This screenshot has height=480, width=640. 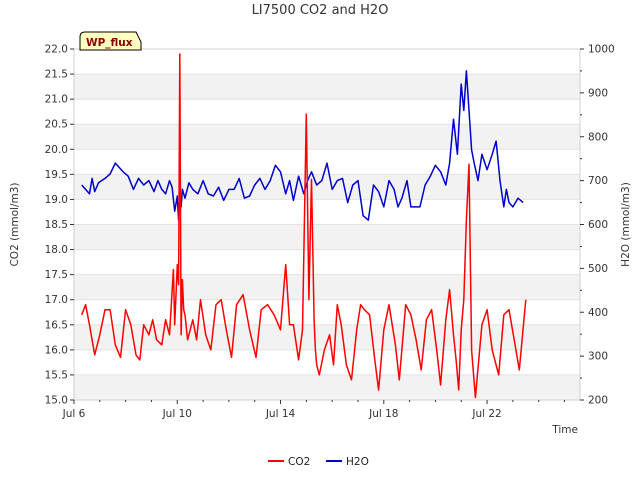 I want to click on x-tick-label: Jul 10, so click(x=177, y=414).